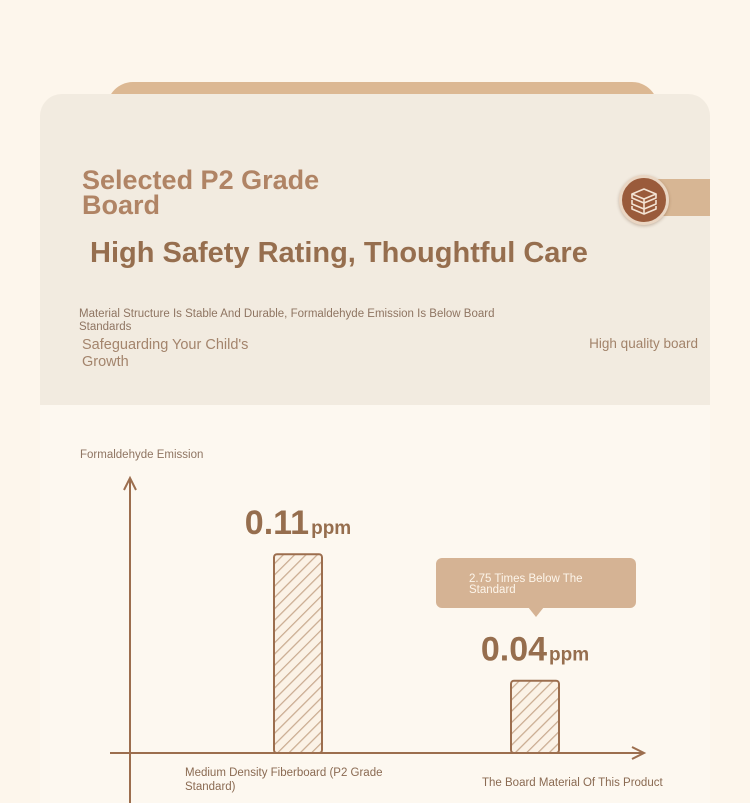 This screenshot has width=750, height=803. I want to click on category-label-2: The Board Material Of This Product, so click(572, 783).